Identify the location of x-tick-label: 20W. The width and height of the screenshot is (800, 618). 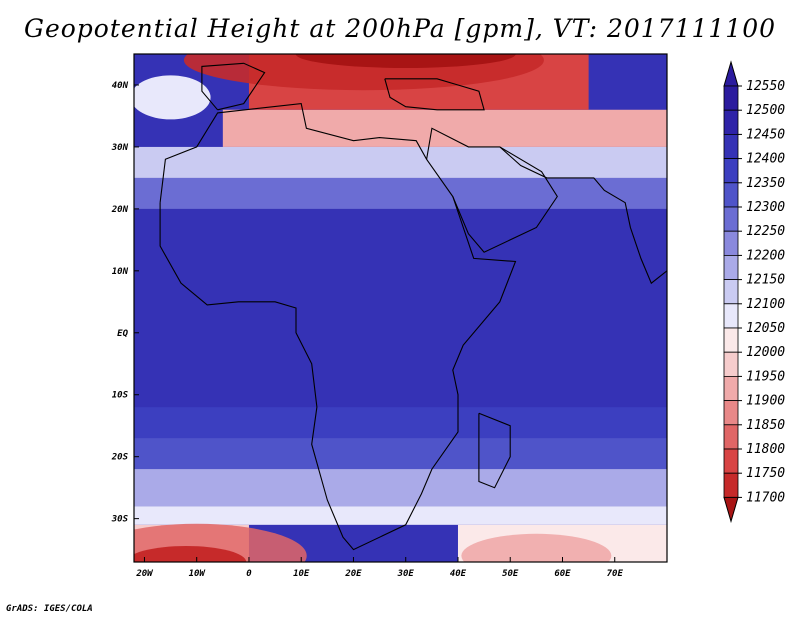
(144, 574).